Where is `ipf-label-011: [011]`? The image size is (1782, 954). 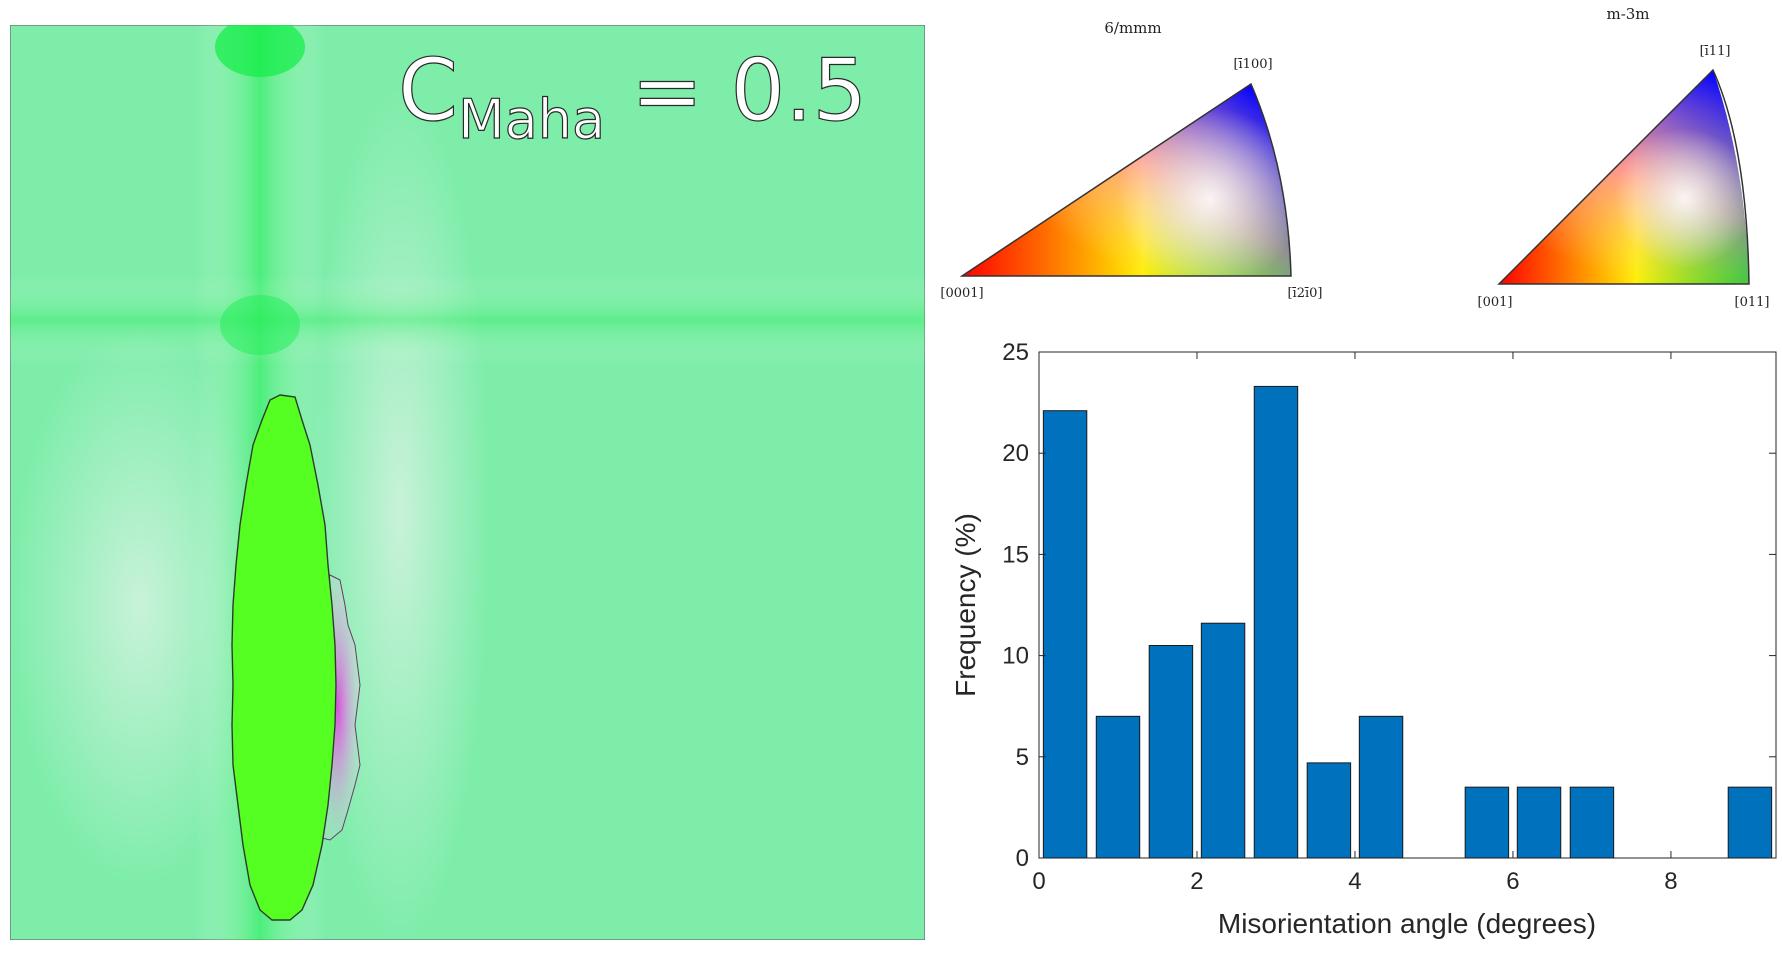
ipf-label-011: [011] is located at coordinates (1752, 302).